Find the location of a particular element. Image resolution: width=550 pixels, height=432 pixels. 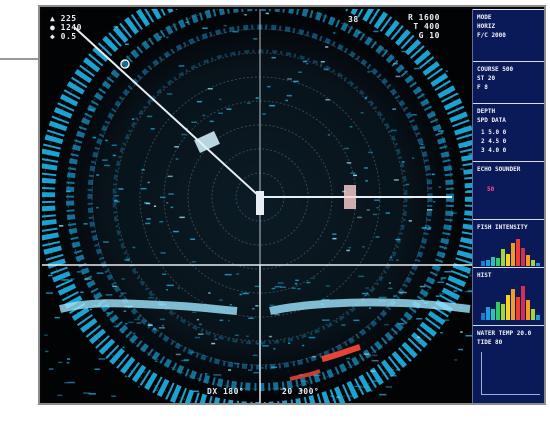

gain-readout: G 10 is located at coordinates (429, 35).